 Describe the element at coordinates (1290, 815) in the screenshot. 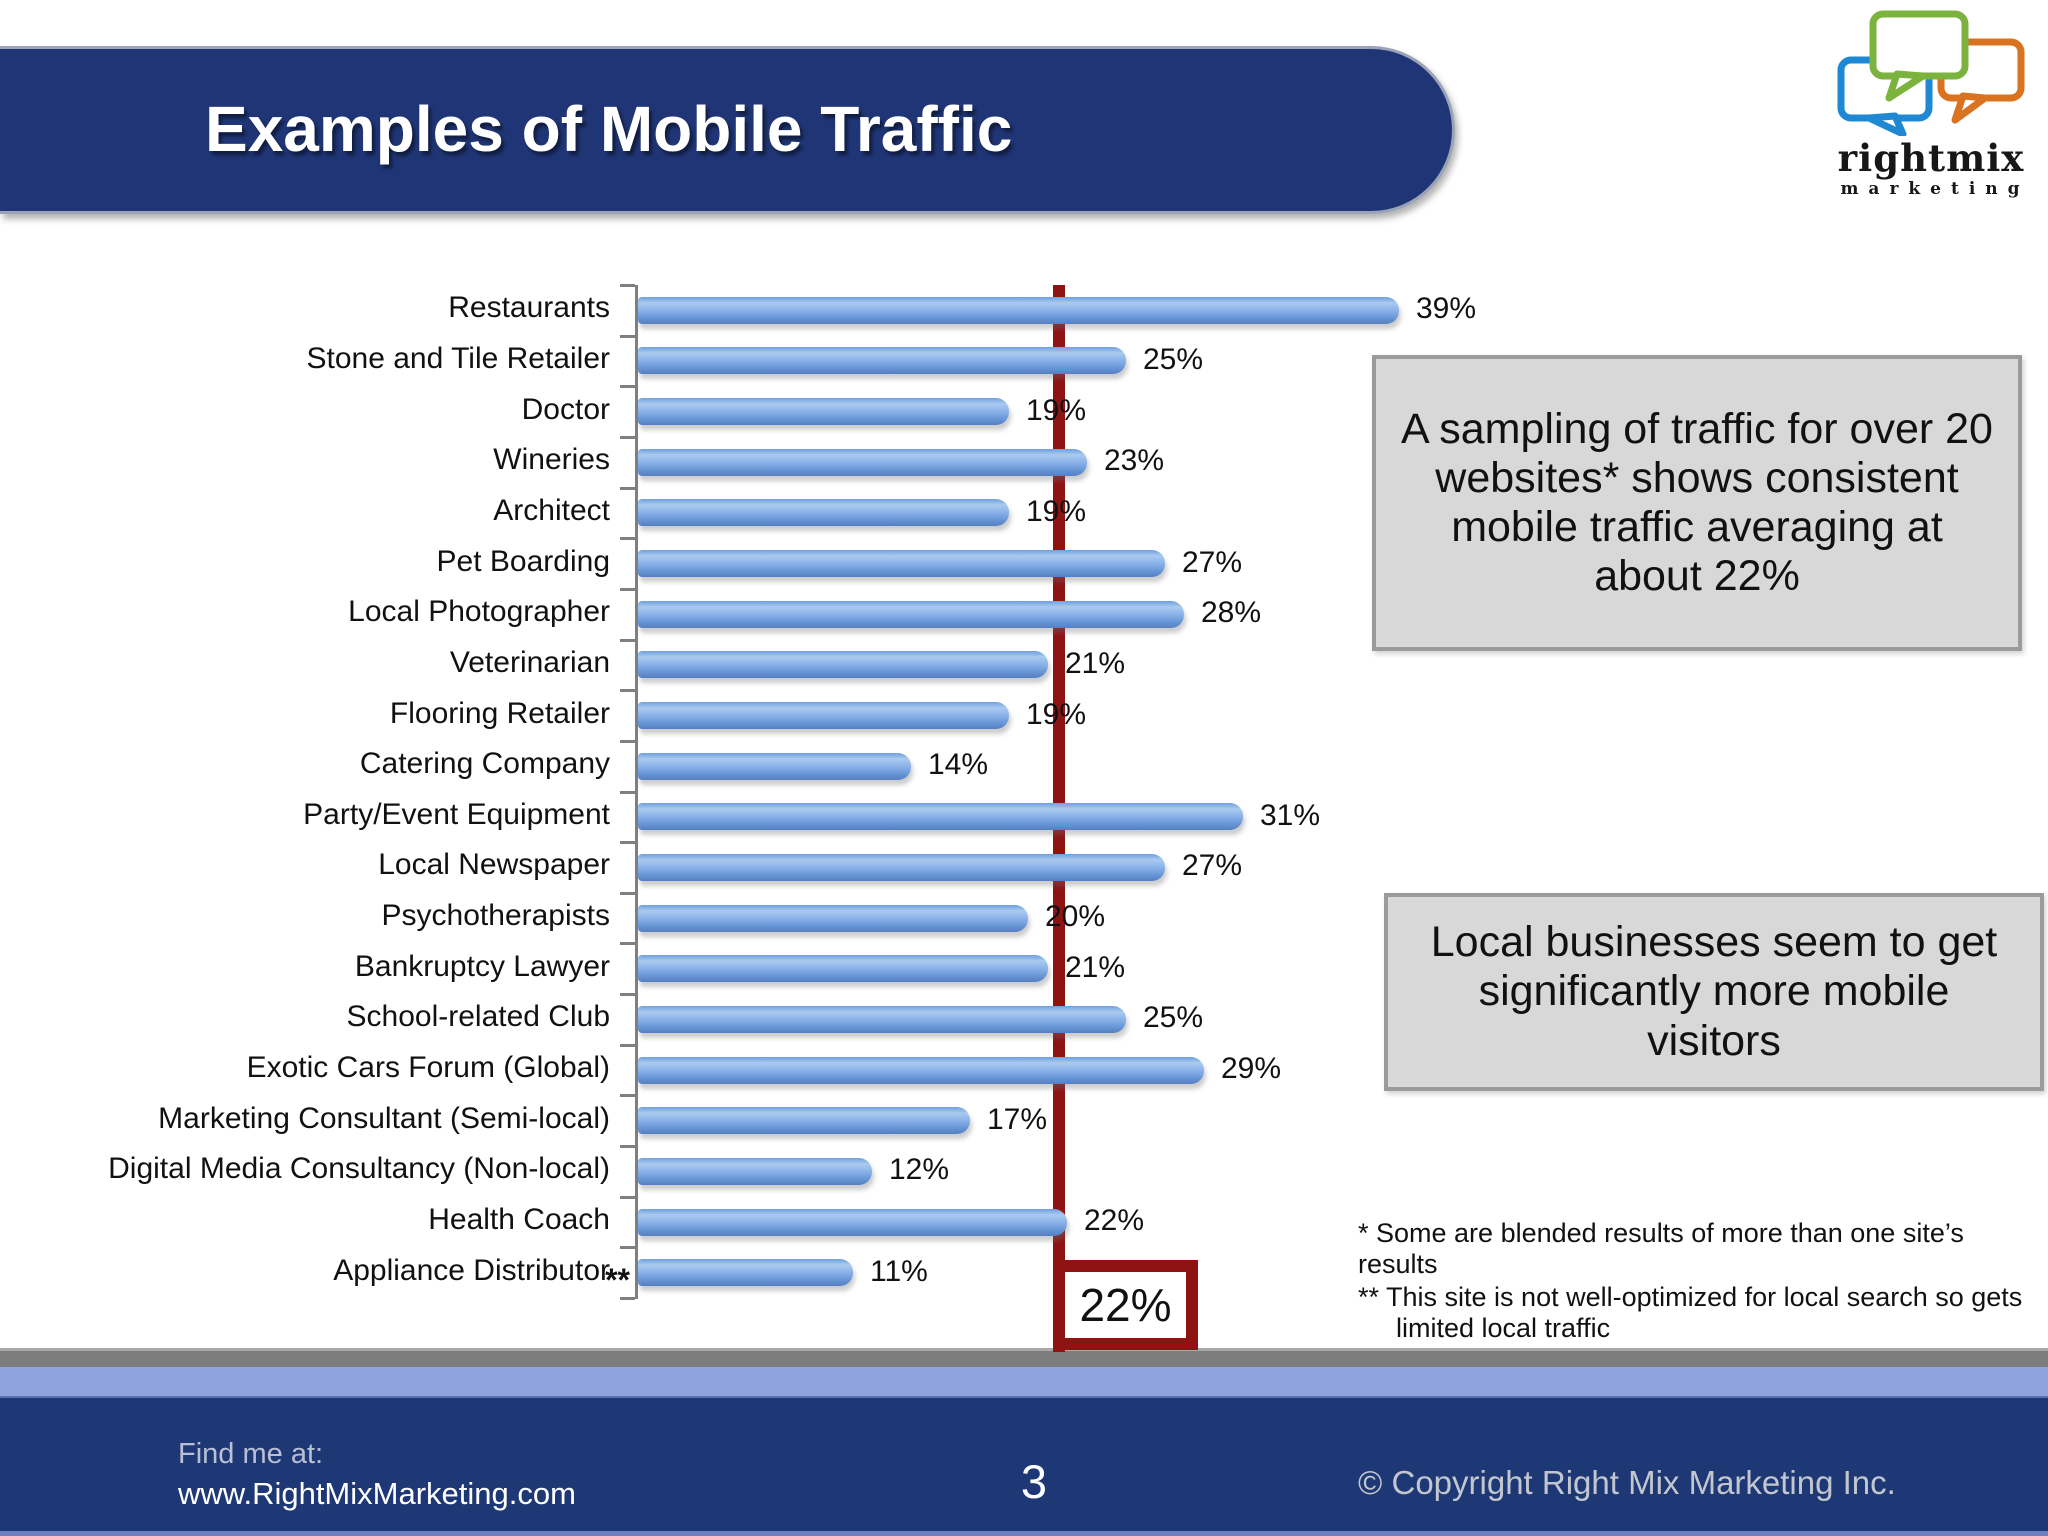

I see `value-label: 31%` at that location.